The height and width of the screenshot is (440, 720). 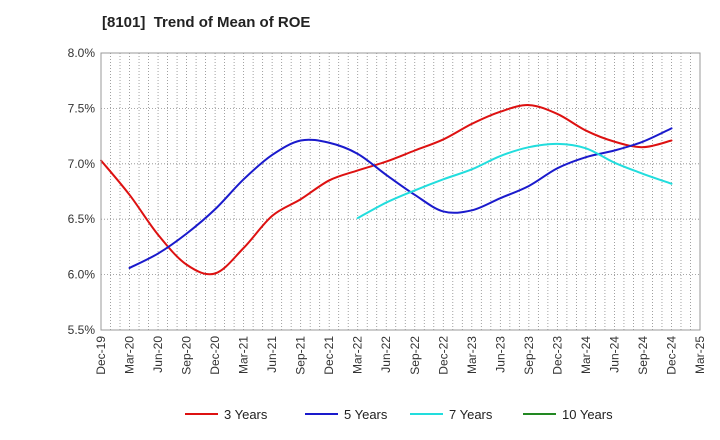 I want to click on y-tick-label: 6.0%, so click(x=82, y=275).